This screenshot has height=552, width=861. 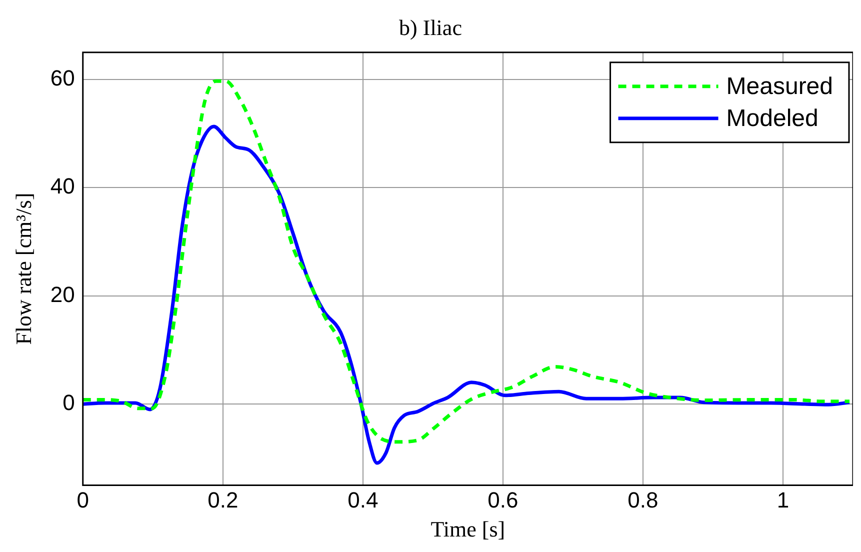 I want to click on chart-title: b) Iliac, so click(x=430, y=27).